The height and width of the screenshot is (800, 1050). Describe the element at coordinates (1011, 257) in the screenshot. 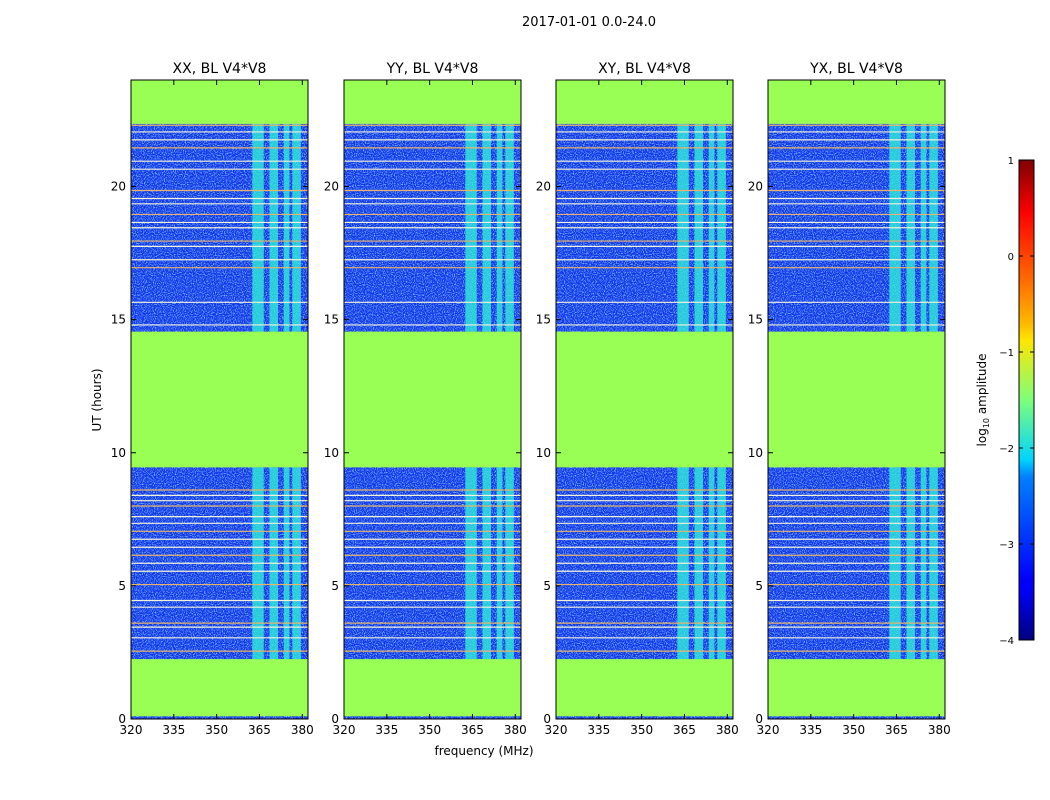

I see `colorbar-tick-label: 0` at that location.